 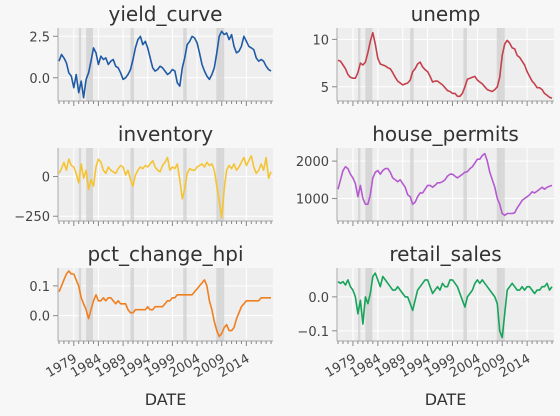 What do you see at coordinates (165, 134) in the screenshot?
I see `chart-title: inventory` at bounding box center [165, 134].